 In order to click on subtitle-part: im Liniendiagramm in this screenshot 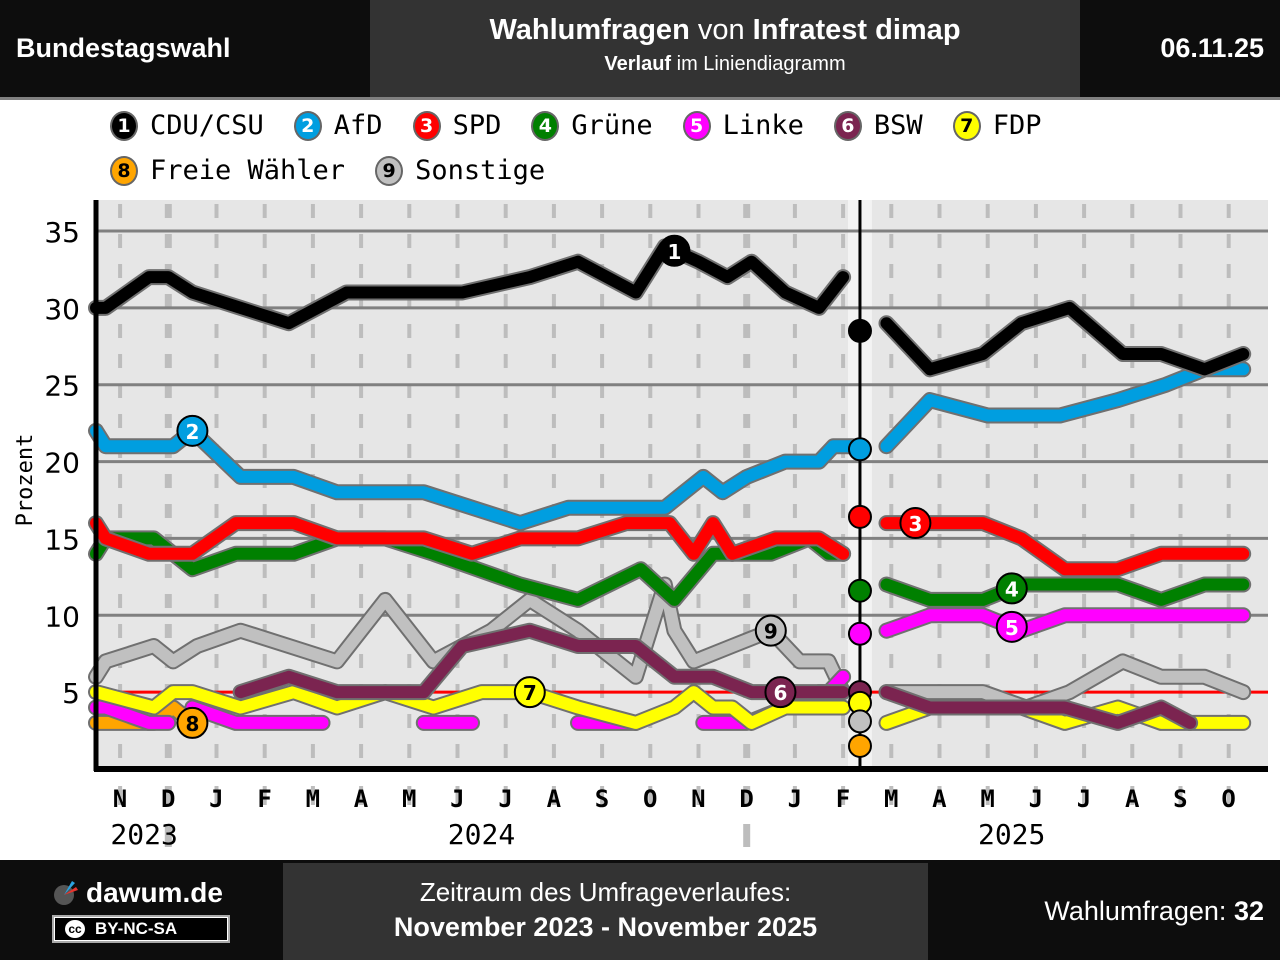, I will do `click(758, 64)`.